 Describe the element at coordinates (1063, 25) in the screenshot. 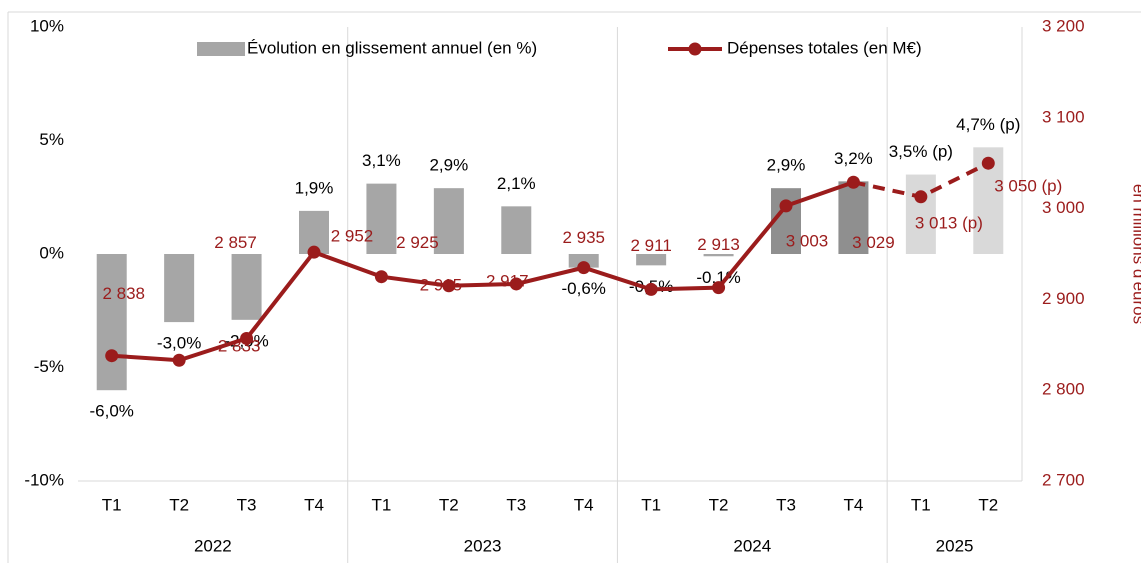

I see `y2-tick-label: 3 200` at that location.